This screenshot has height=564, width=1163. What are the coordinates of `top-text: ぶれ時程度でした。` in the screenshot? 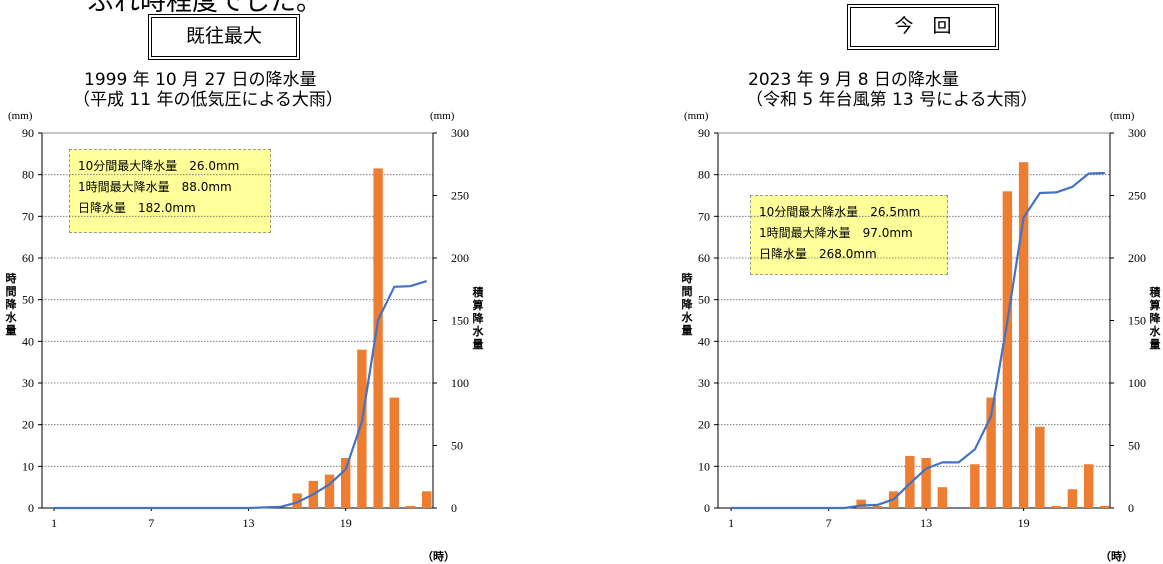 It's located at (205, 8).